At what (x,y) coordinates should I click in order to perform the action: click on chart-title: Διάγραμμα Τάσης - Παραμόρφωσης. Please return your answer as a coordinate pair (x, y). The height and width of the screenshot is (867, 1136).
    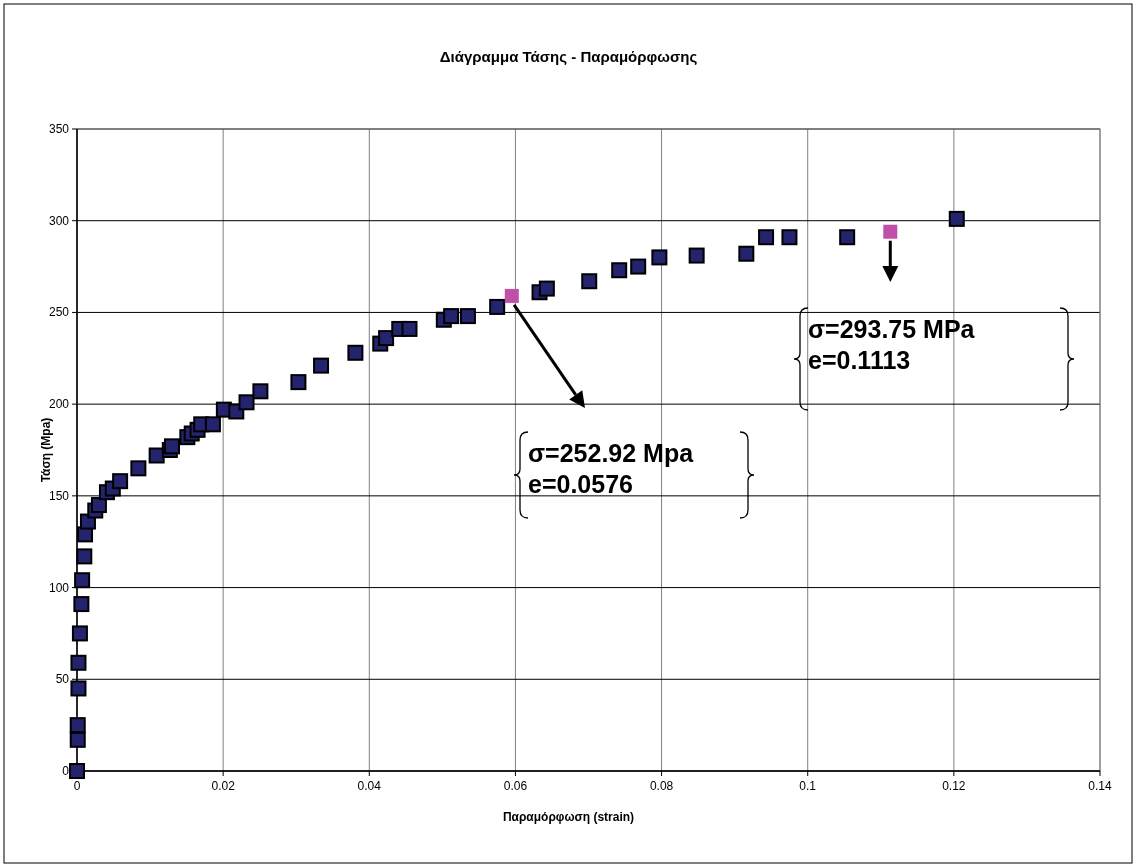
    Looking at the image, I should click on (568, 56).